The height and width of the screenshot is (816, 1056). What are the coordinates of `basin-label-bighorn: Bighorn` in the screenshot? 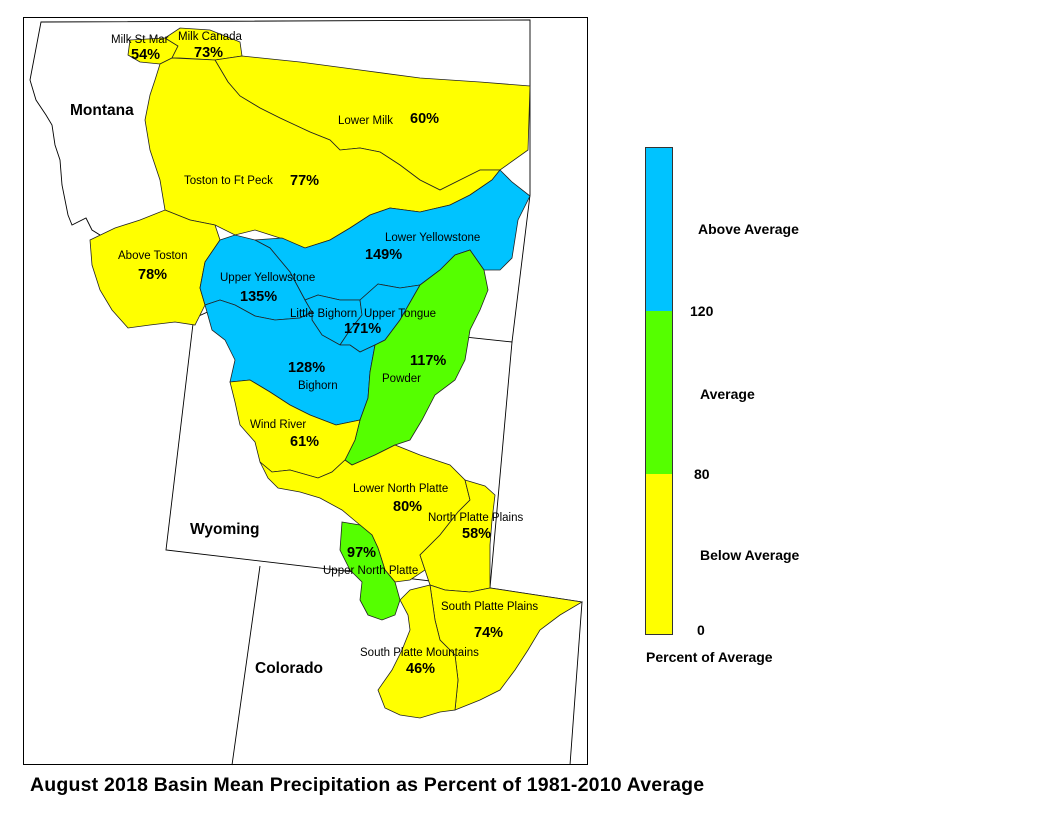 It's located at (318, 386).